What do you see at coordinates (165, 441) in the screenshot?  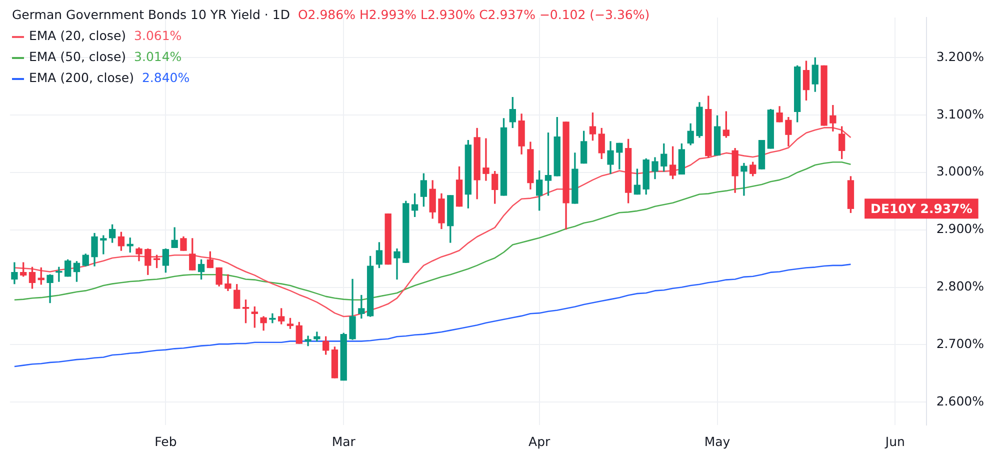 I see `x-tick-label: Feb` at bounding box center [165, 441].